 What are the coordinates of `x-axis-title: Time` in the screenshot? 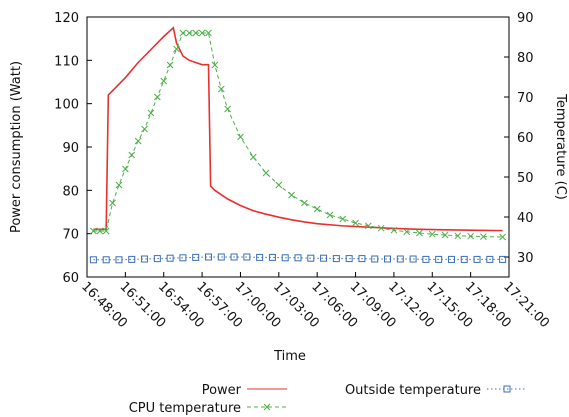 It's located at (289, 356).